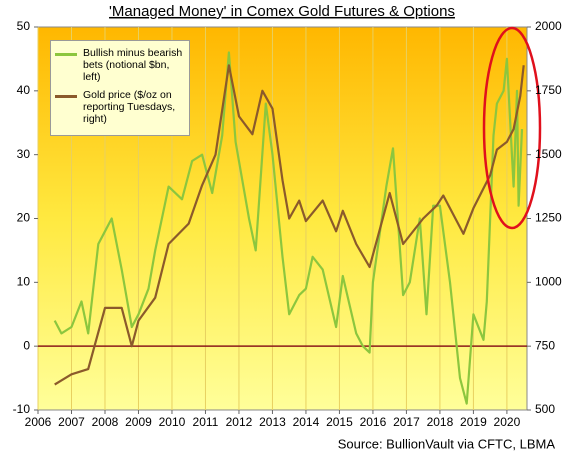 This screenshot has width=565, height=458. Describe the element at coordinates (138, 422) in the screenshot. I see `x-tick-label: 2009` at that location.